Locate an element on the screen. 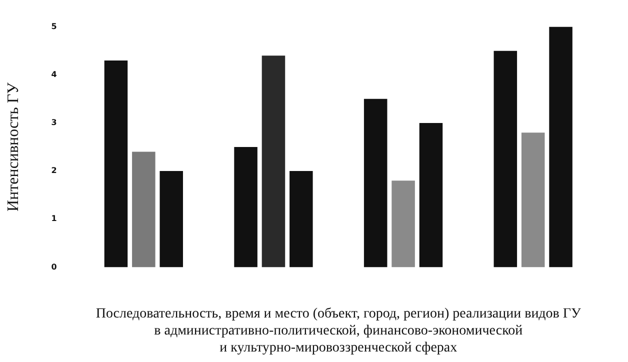  y-tick-label: 3 is located at coordinates (54, 123).